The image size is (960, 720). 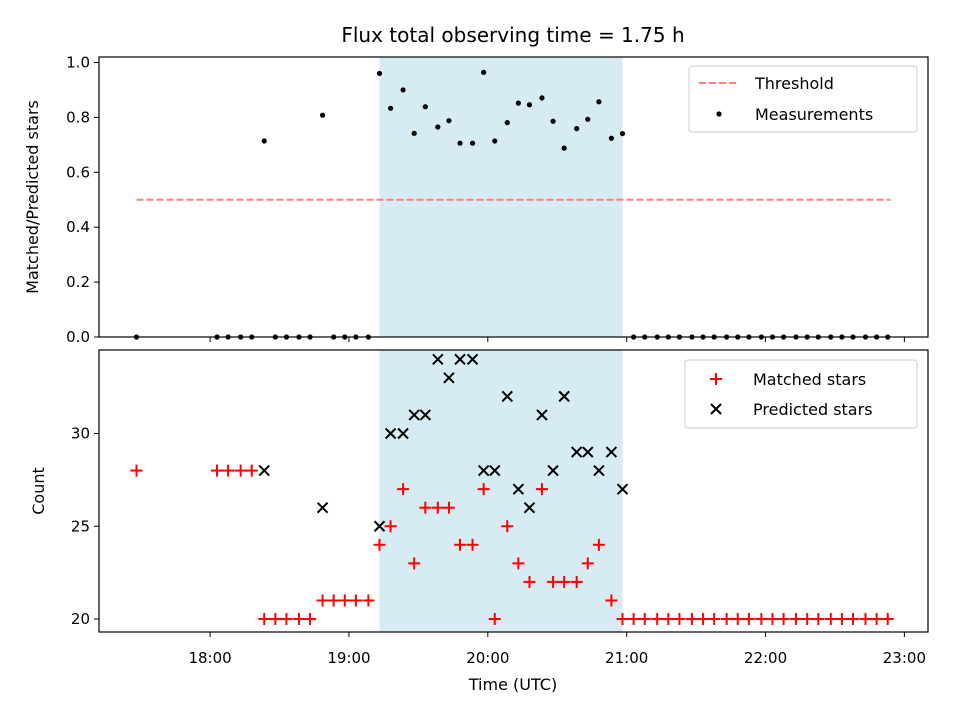 What do you see at coordinates (716, 409) in the screenshot?
I see `legend-predicted-swatch` at bounding box center [716, 409].